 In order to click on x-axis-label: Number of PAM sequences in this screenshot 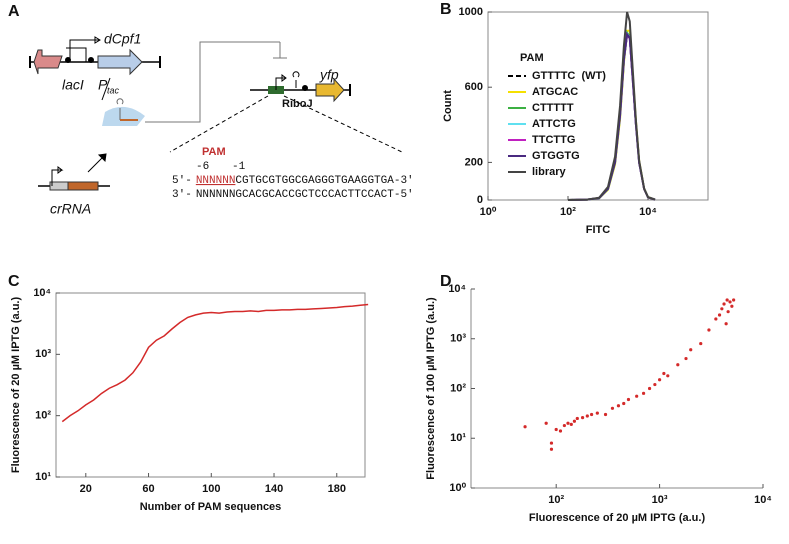, I will do `click(211, 507)`.